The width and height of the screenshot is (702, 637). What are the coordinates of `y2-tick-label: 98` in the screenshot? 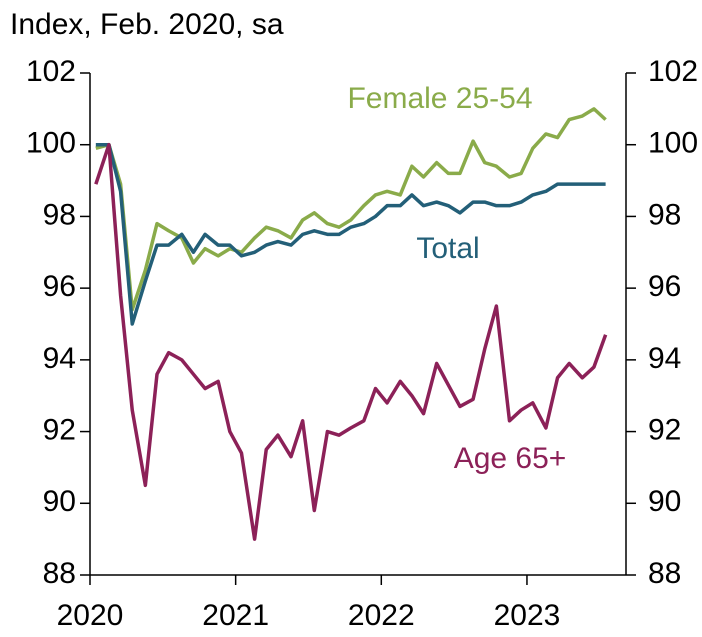 It's located at (664, 214).